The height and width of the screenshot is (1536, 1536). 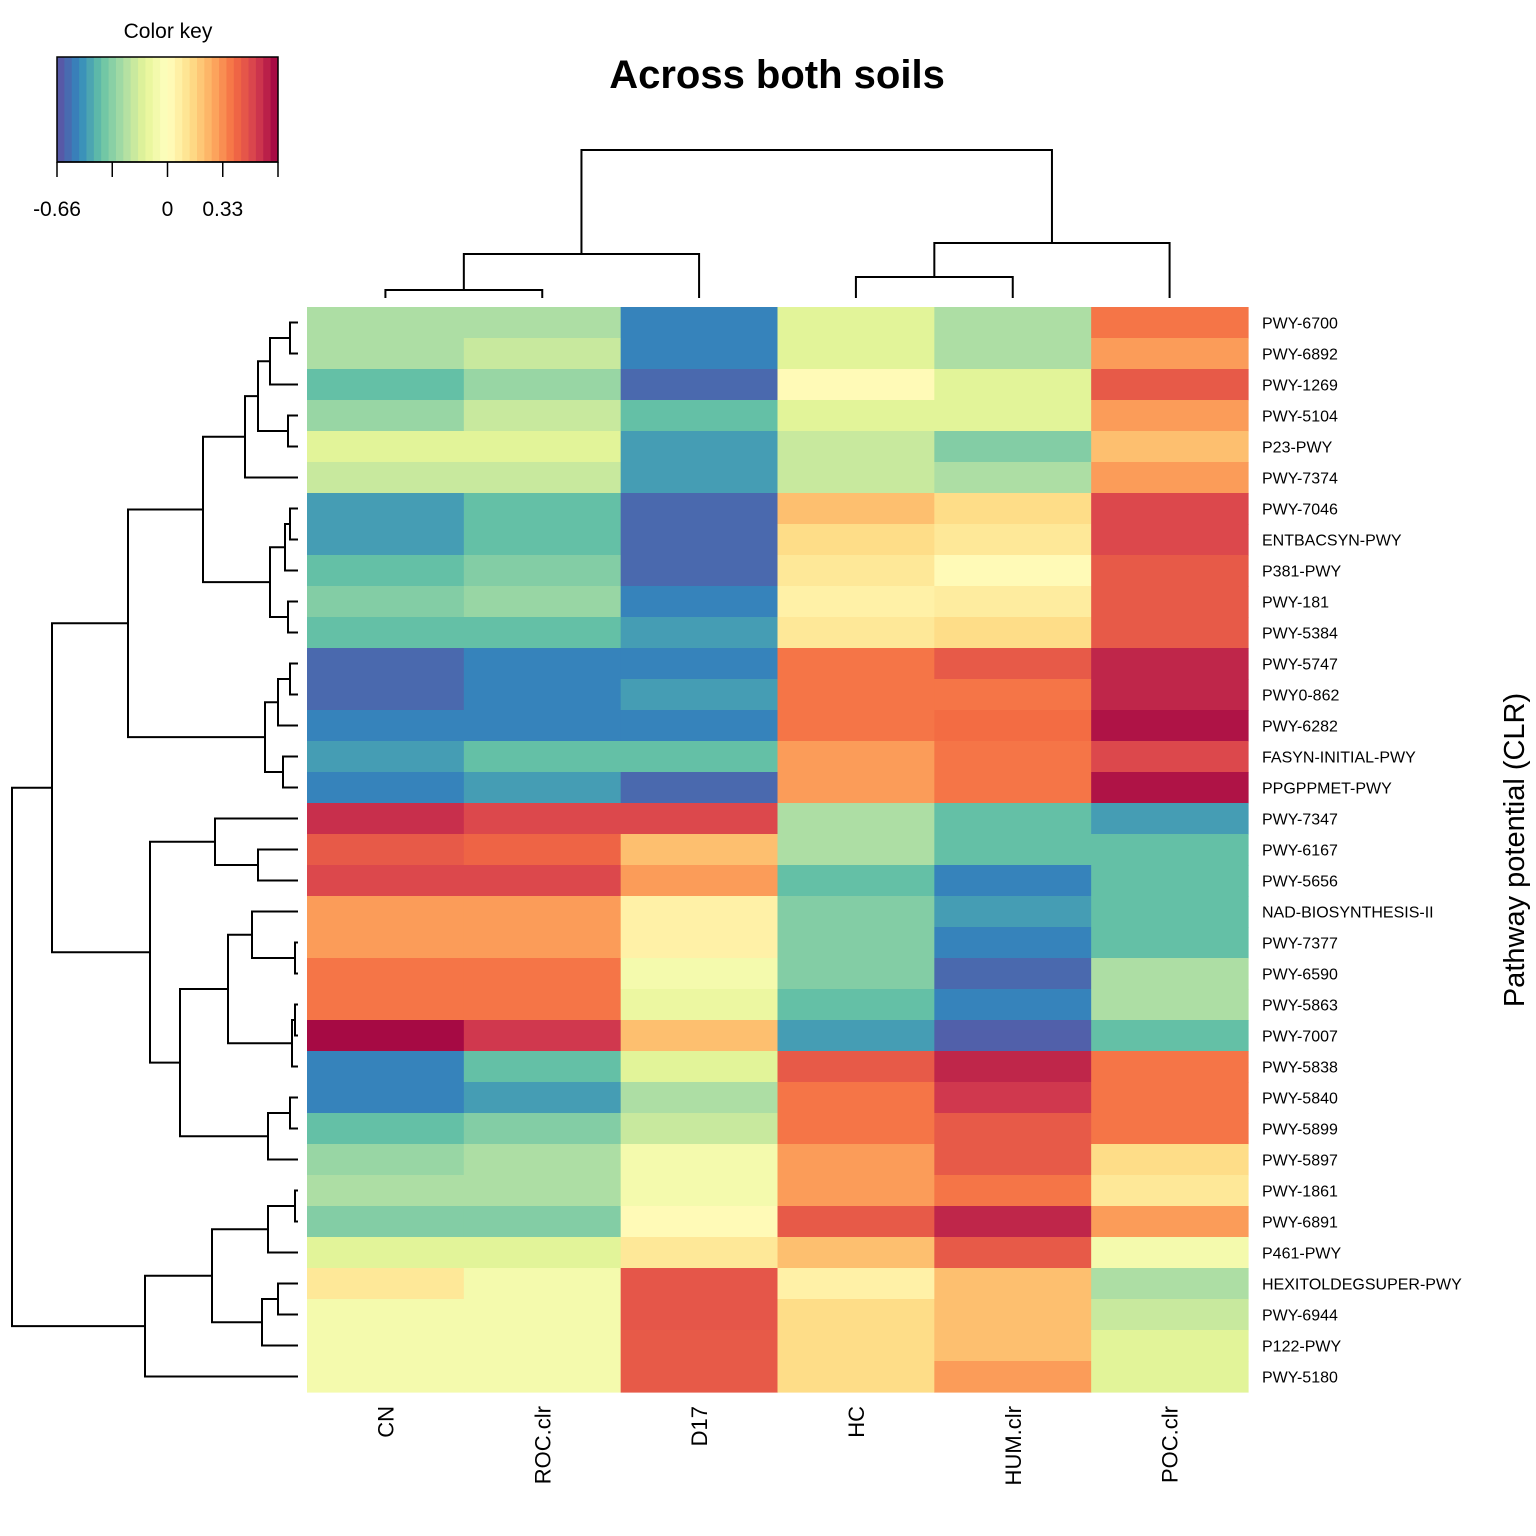 What do you see at coordinates (464, 293) in the screenshot?
I see `column-dendrogram-branch` at bounding box center [464, 293].